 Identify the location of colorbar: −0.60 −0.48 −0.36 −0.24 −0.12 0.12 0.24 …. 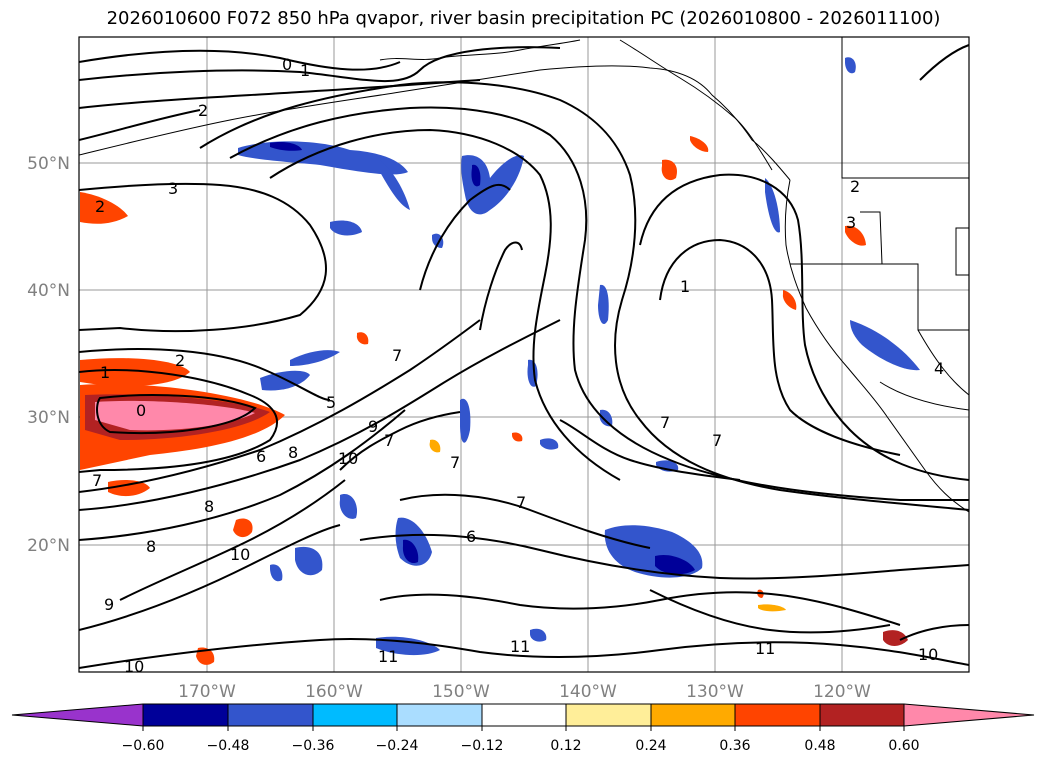
(523, 728).